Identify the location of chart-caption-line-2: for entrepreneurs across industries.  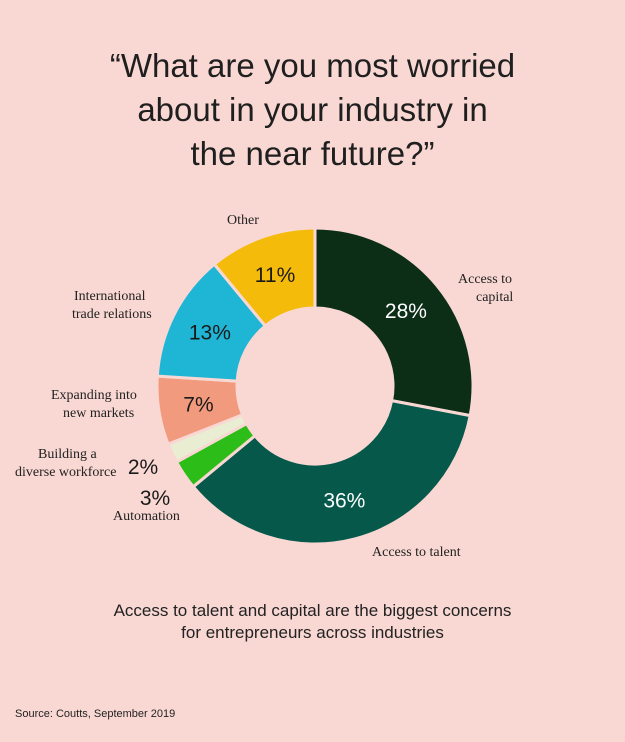
(312, 632).